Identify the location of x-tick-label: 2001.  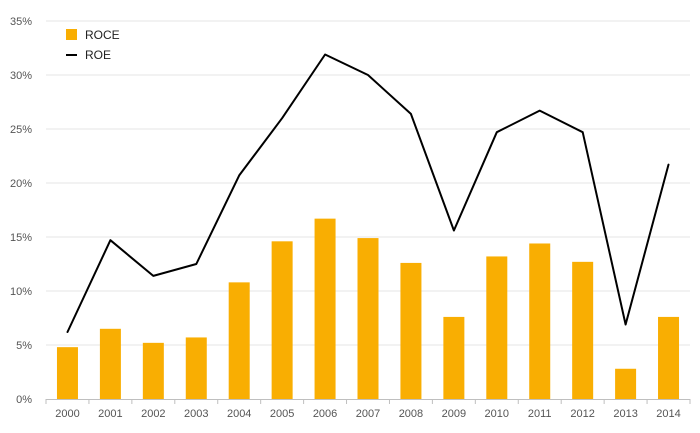
(110, 414).